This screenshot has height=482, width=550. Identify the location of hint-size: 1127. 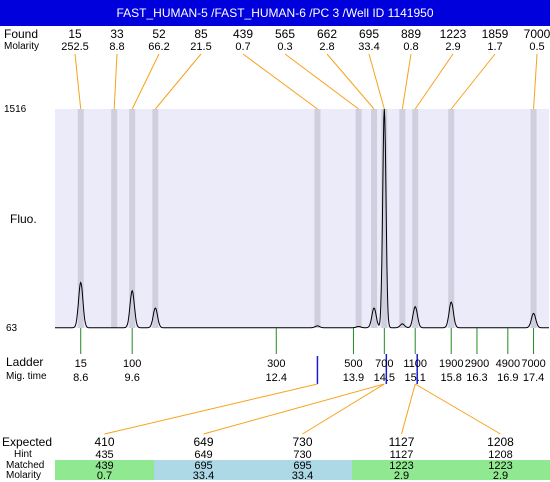
(401, 455).